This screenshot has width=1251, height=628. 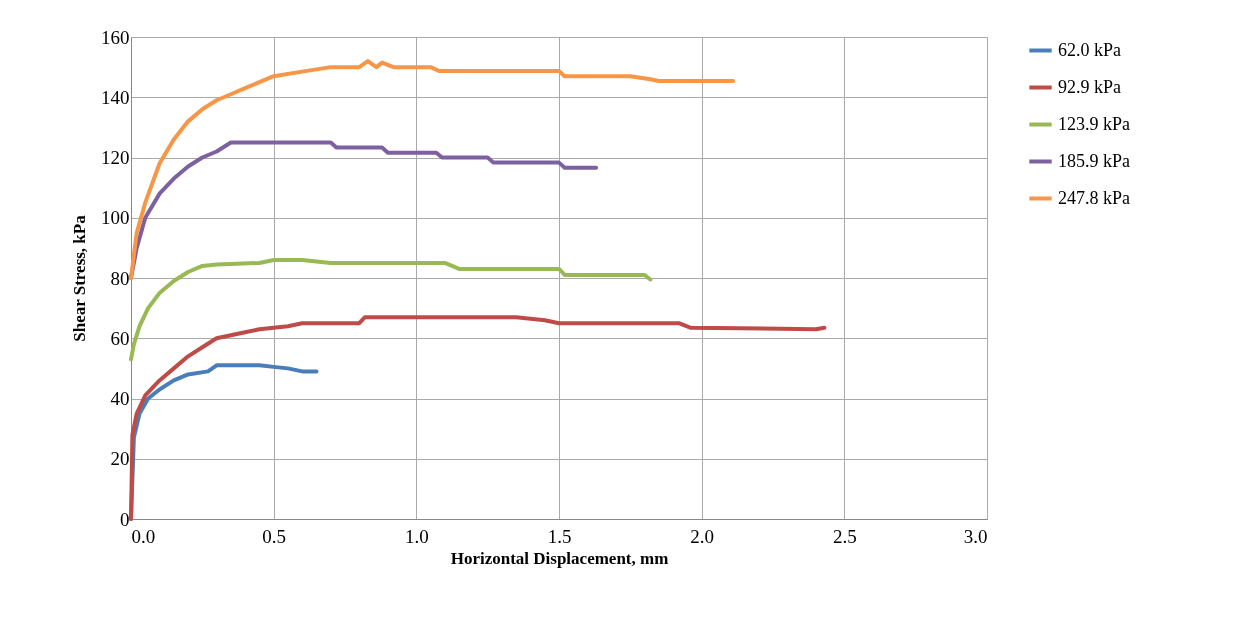 What do you see at coordinates (115, 97) in the screenshot?
I see `y-tick-label: 140` at bounding box center [115, 97].